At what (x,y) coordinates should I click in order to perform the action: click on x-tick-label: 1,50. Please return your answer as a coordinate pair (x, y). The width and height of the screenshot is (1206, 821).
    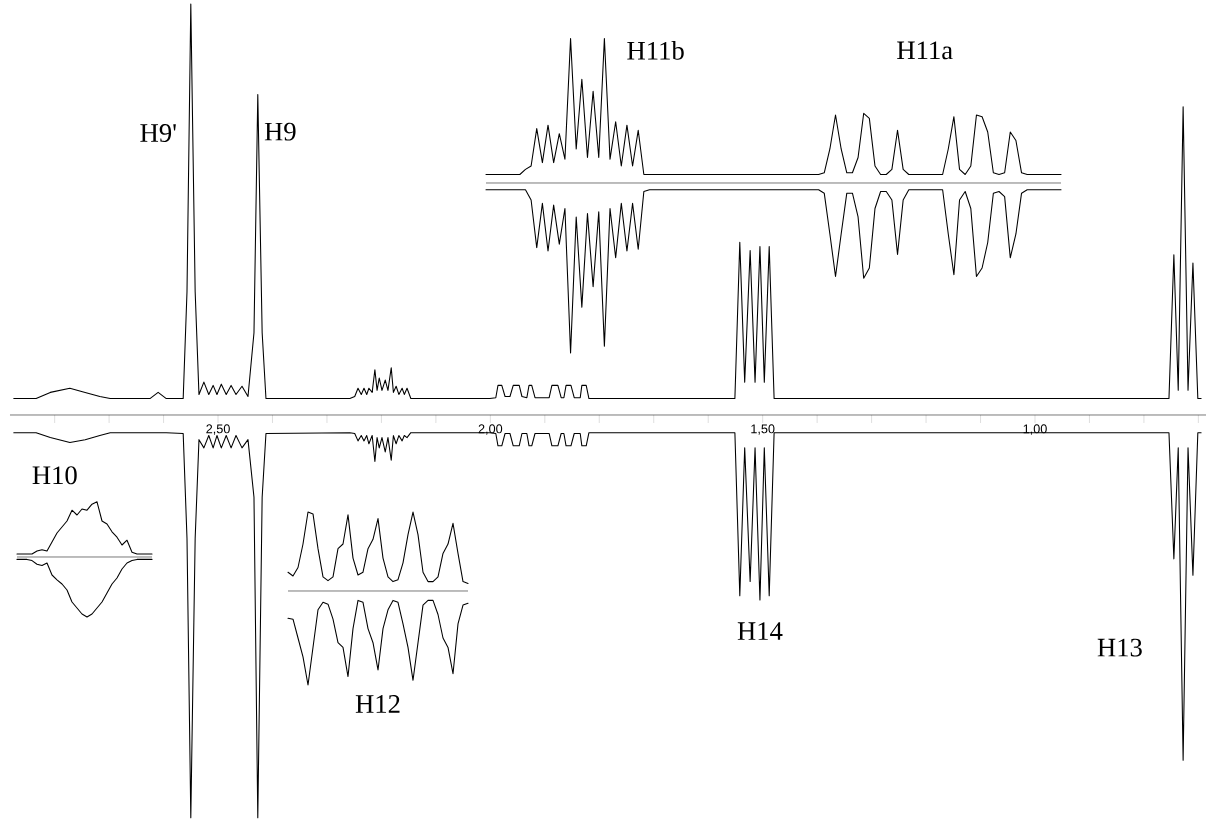
    Looking at the image, I should click on (763, 429).